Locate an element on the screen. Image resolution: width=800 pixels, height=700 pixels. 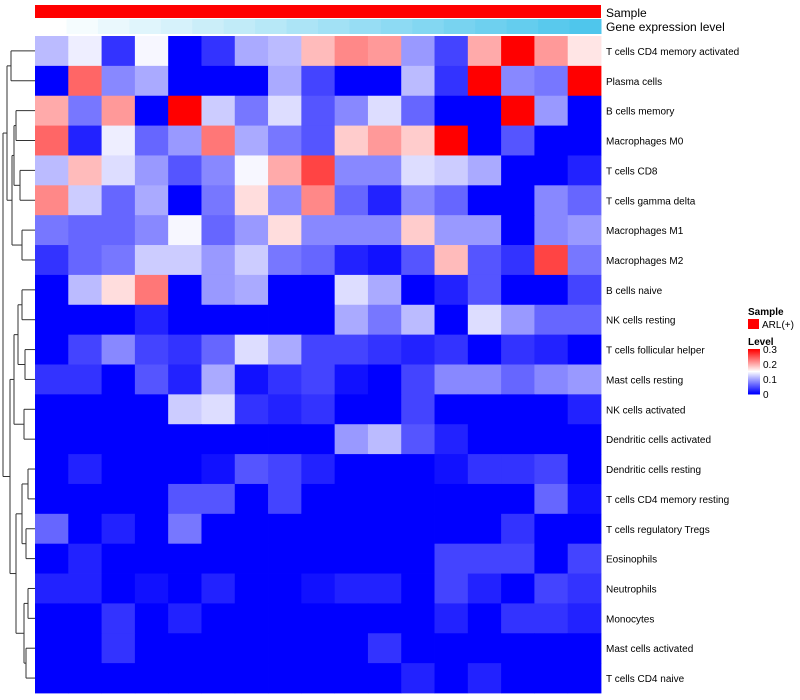
legend: Sample ARL(+) Level 0.3 0.2 0.1 0 is located at coordinates (771, 354).